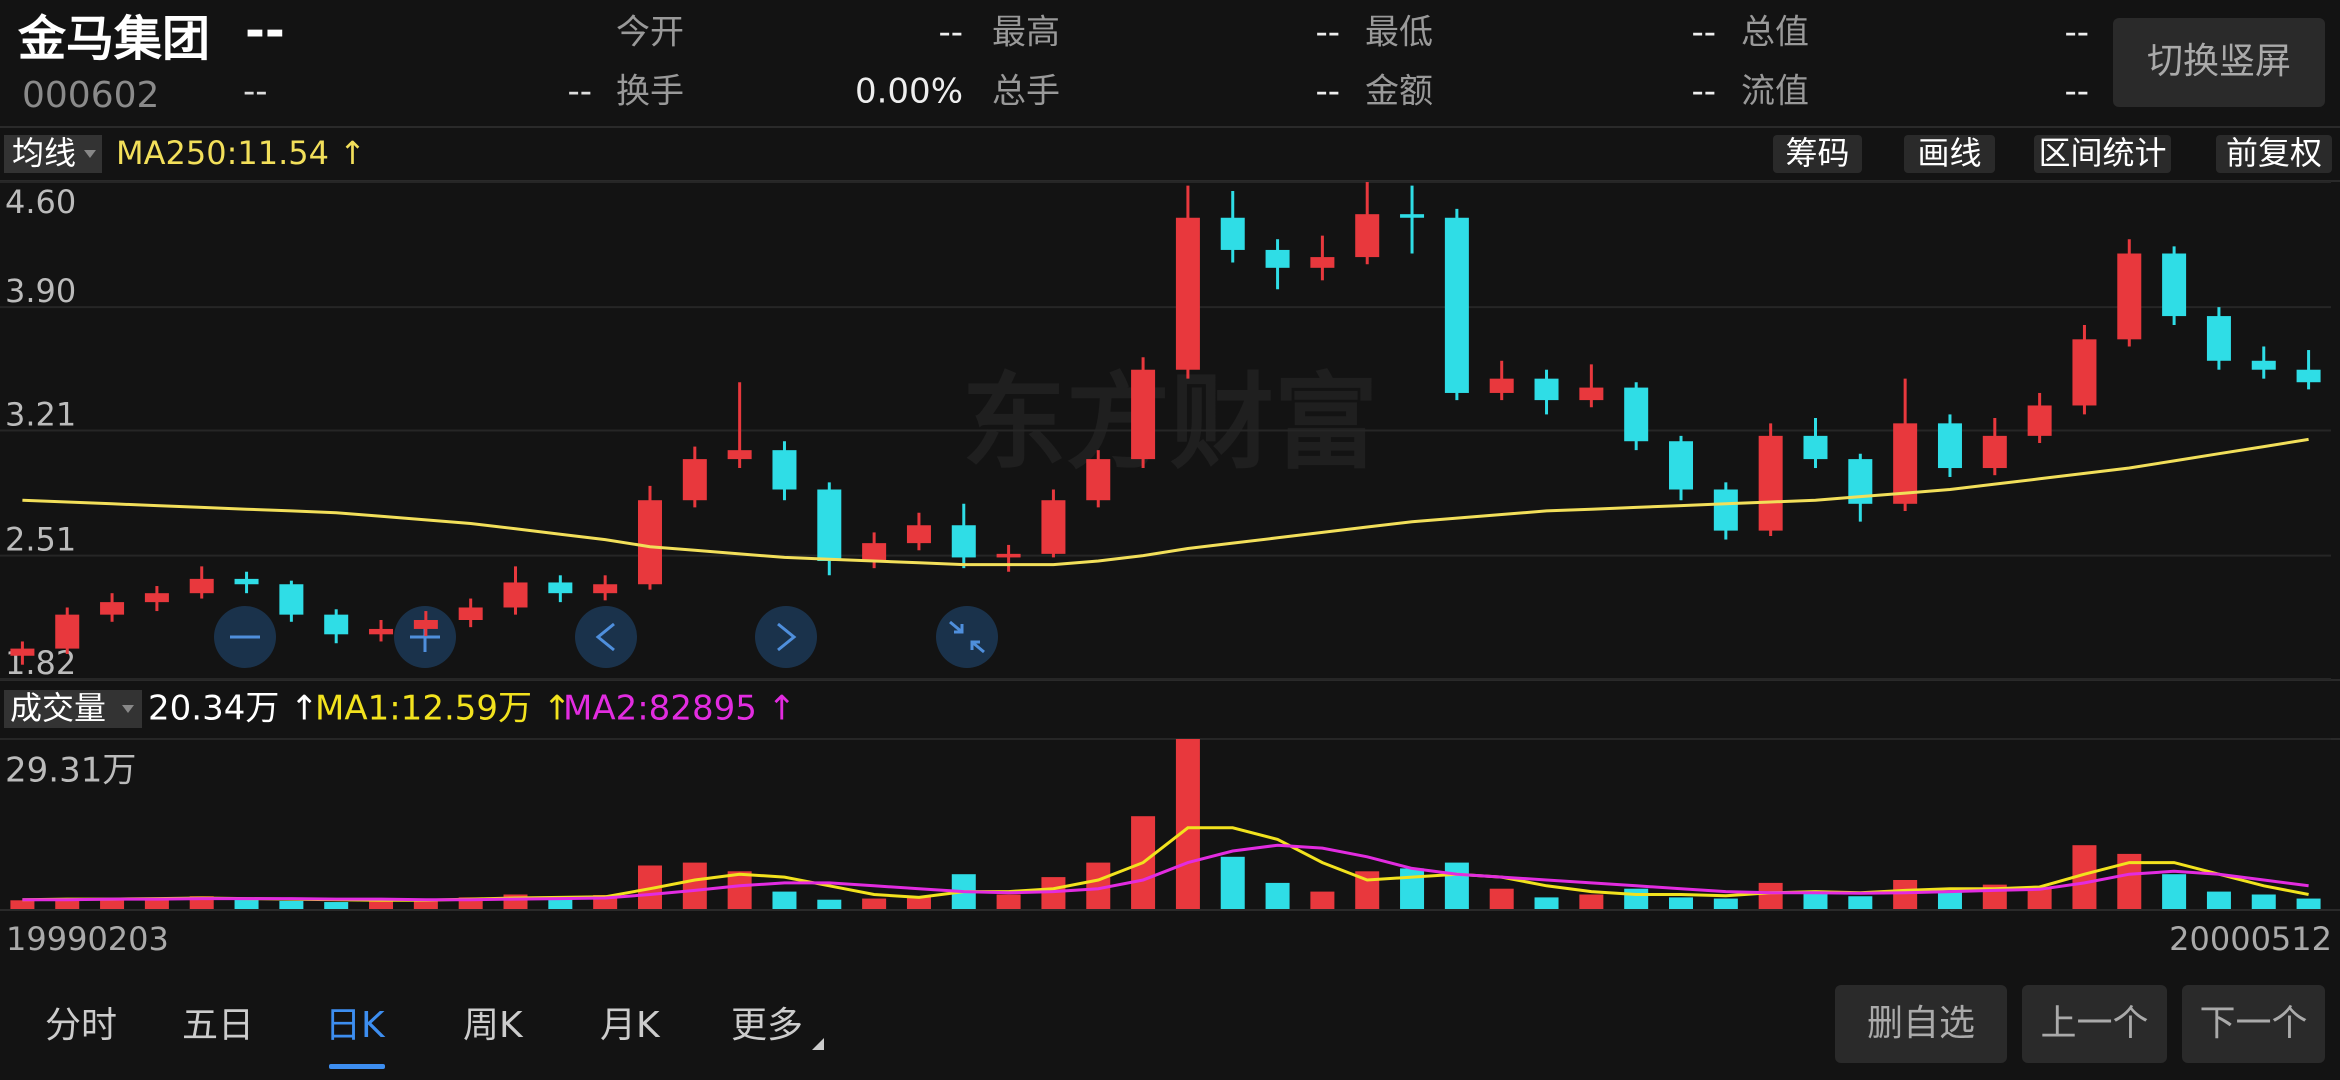 The height and width of the screenshot is (1080, 2340). What do you see at coordinates (218, 1025) in the screenshot?
I see `tab: 五日` at bounding box center [218, 1025].